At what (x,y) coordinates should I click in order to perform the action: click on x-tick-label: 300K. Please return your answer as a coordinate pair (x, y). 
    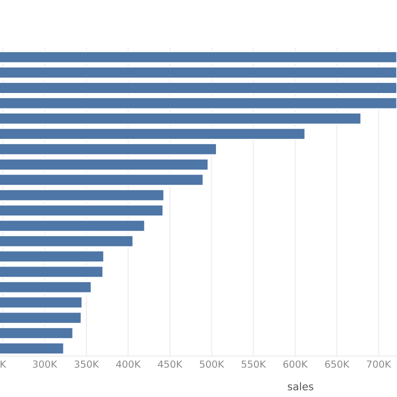
    Looking at the image, I should click on (45, 364).